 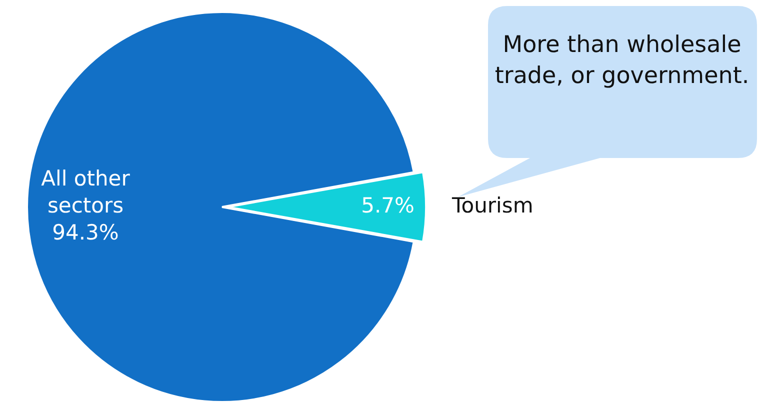 I want to click on slice-label: All other sectors, so click(x=85, y=192).